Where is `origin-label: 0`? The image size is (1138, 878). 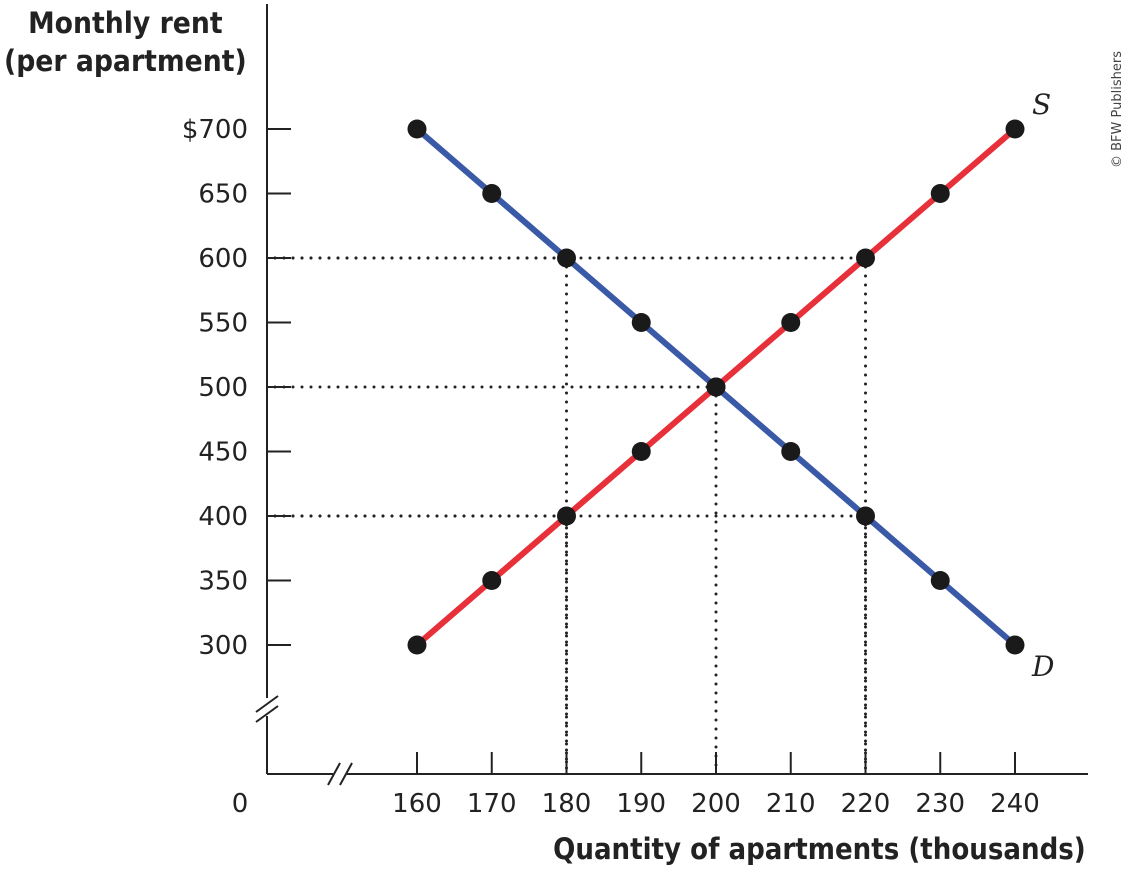
origin-label: 0 is located at coordinates (240, 804).